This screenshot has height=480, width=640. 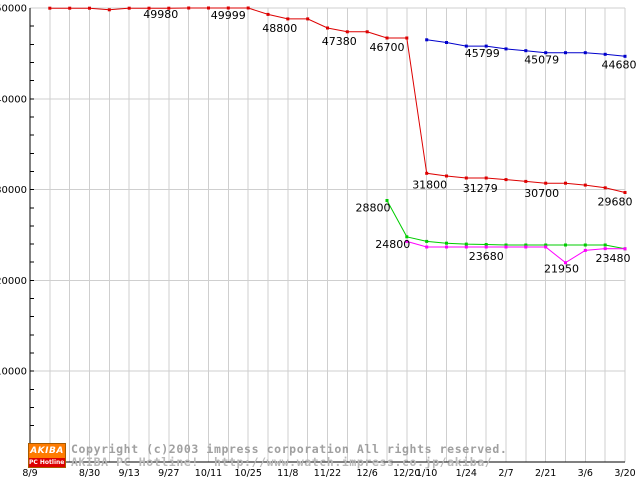 I want to click on point-label: 31279, so click(x=480, y=188).